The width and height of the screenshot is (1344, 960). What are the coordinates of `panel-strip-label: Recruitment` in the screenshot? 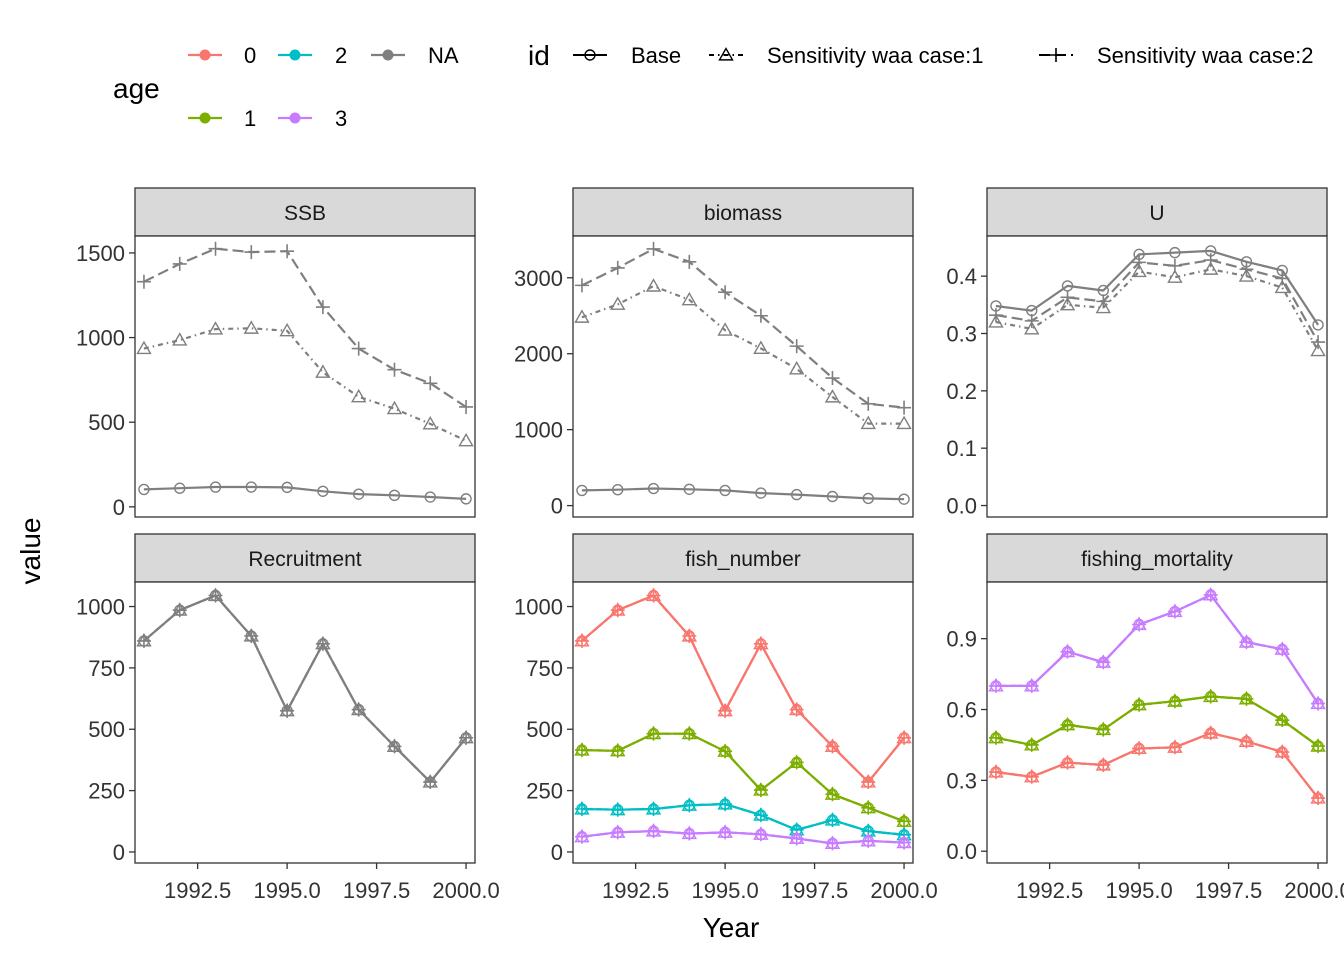 It's located at (304, 559).